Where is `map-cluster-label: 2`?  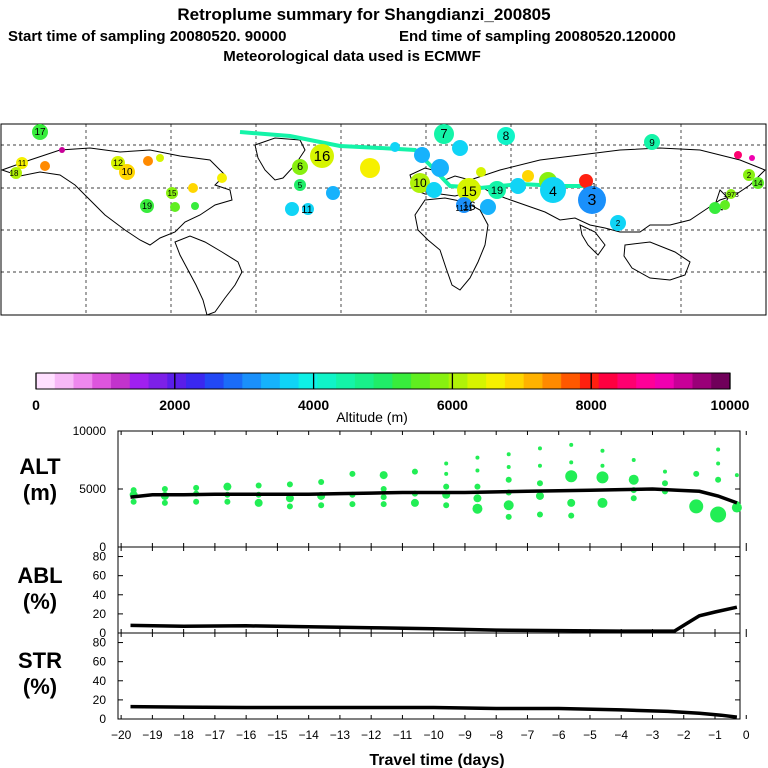
map-cluster-label: 2 is located at coordinates (749, 175).